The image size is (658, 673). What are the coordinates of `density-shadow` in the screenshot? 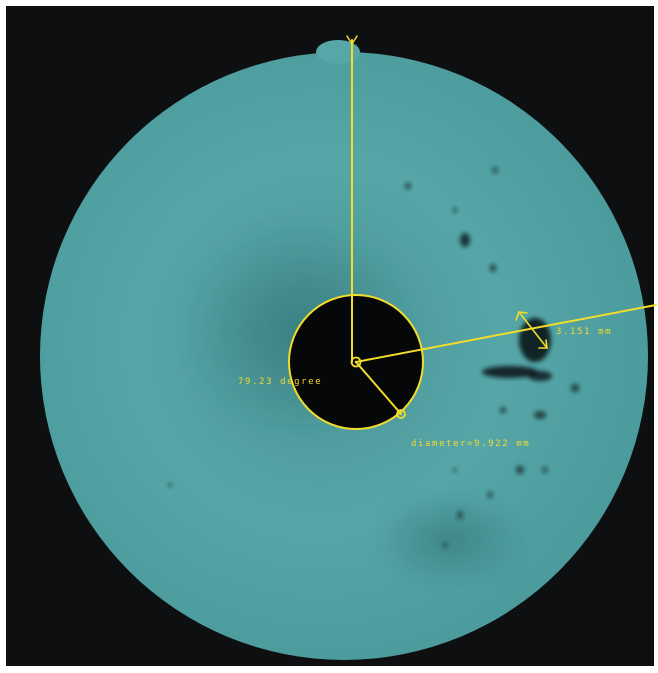 It's located at (450, 540).